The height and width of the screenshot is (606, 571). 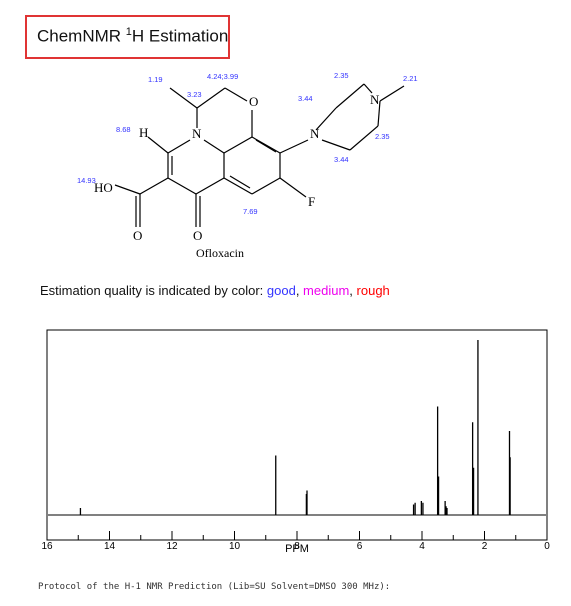 I want to click on x-tick-label: 2, so click(x=485, y=546).